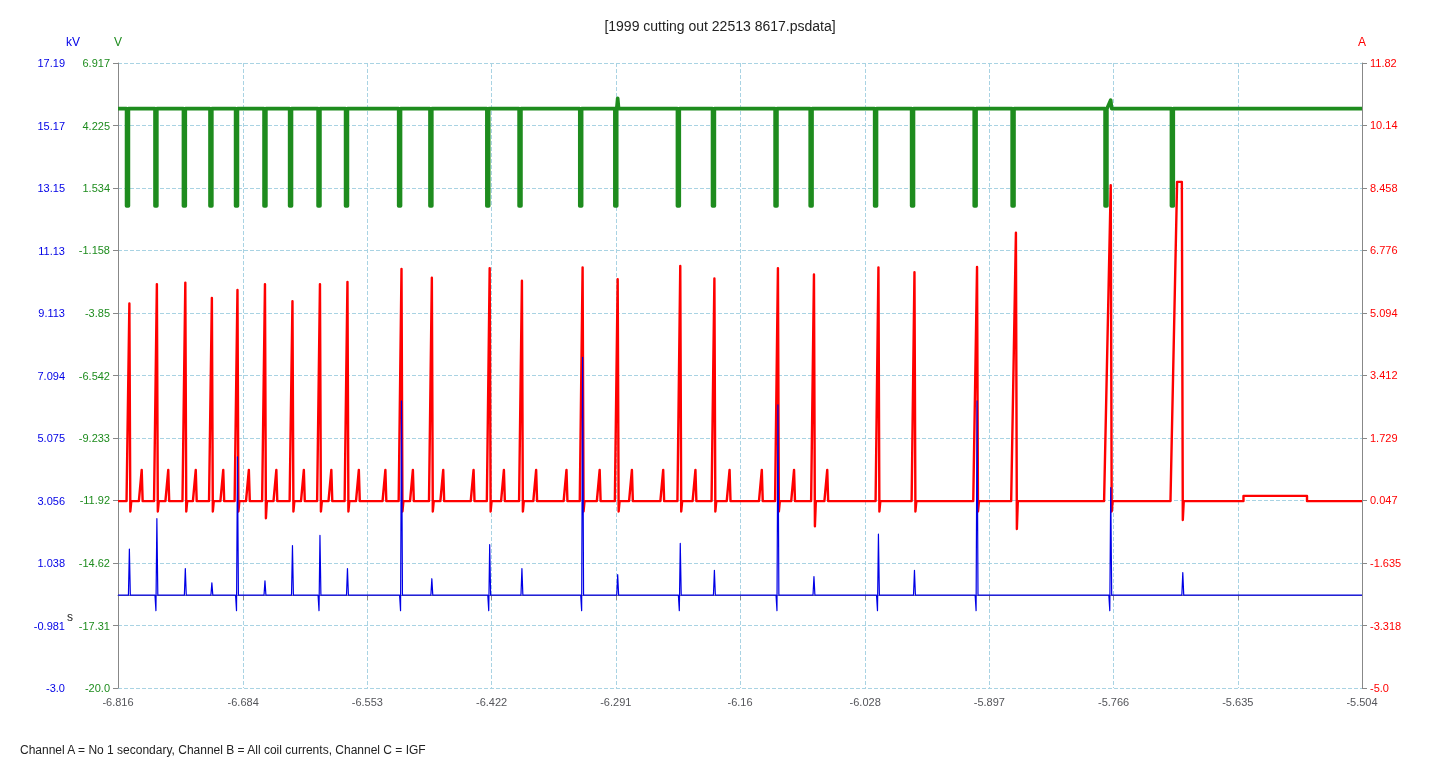 The width and height of the screenshot is (1440, 780). Describe the element at coordinates (97, 313) in the screenshot. I see `y3-tick-label: -3.85` at that location.